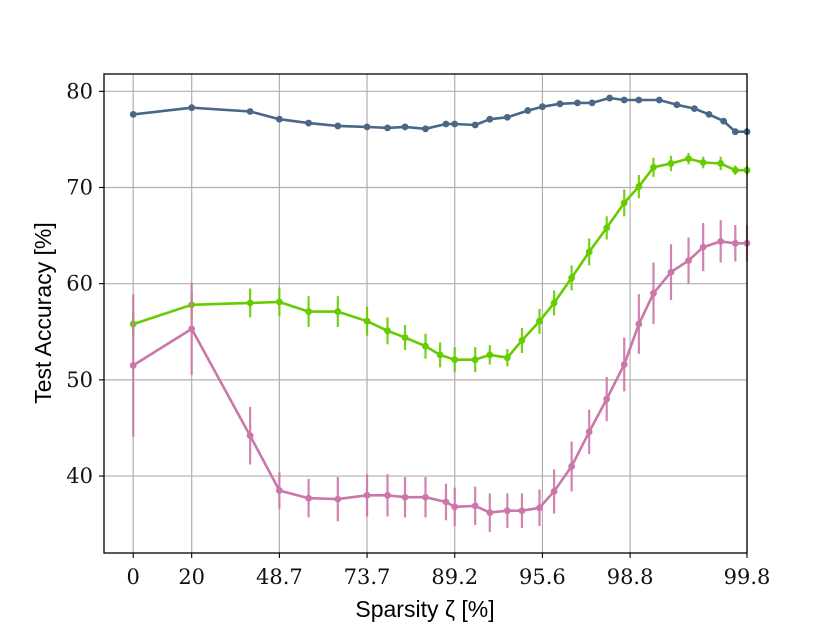 The image size is (830, 623). What do you see at coordinates (542, 577) in the screenshot?
I see `x-tick-label: 95.6` at bounding box center [542, 577].